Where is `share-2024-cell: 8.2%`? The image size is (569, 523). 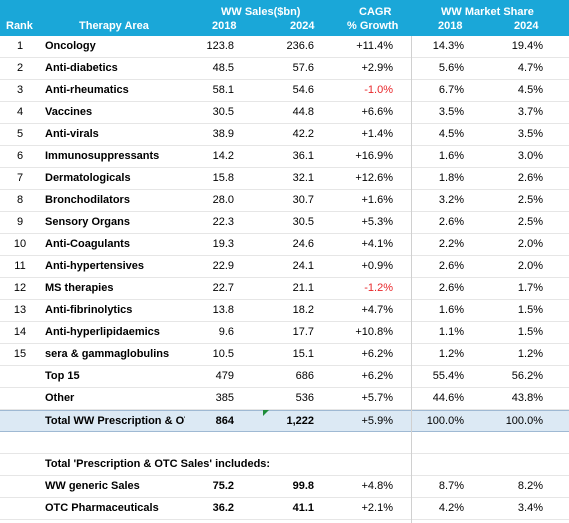 share-2024-cell: 8.2% is located at coordinates (530, 486).